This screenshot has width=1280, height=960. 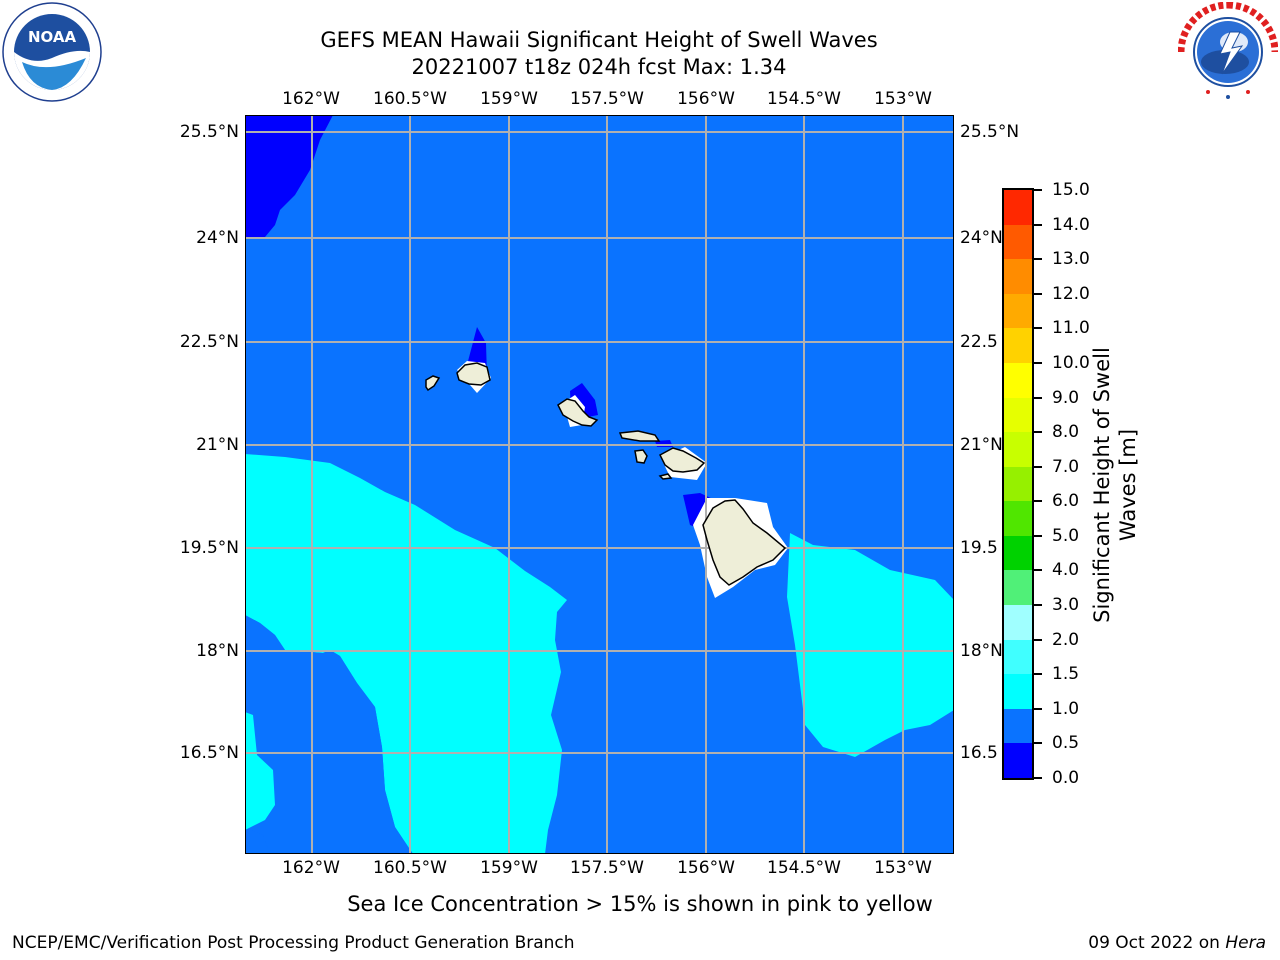 What do you see at coordinates (1066, 535) in the screenshot?
I see `colorbar-tick-label: 5.0` at bounding box center [1066, 535].